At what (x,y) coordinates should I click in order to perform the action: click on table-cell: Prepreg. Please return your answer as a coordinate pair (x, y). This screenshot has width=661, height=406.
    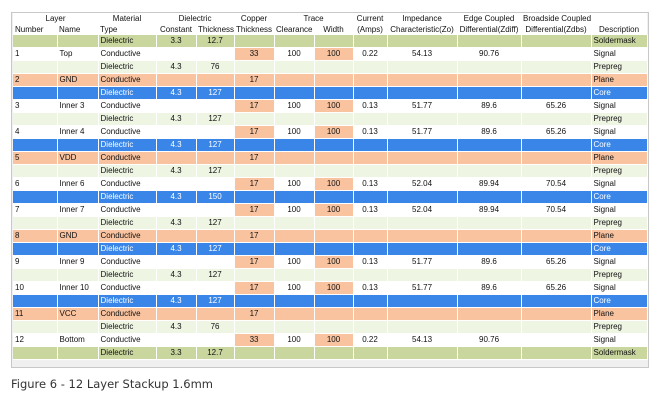
    Looking at the image, I should click on (619, 119).